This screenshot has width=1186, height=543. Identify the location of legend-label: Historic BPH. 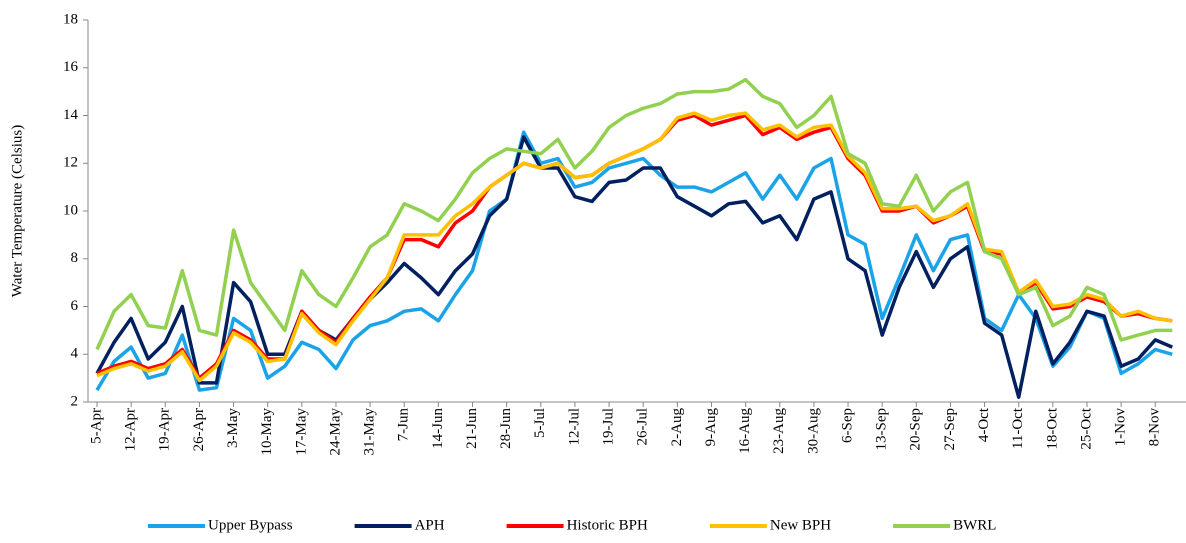
(607, 525).